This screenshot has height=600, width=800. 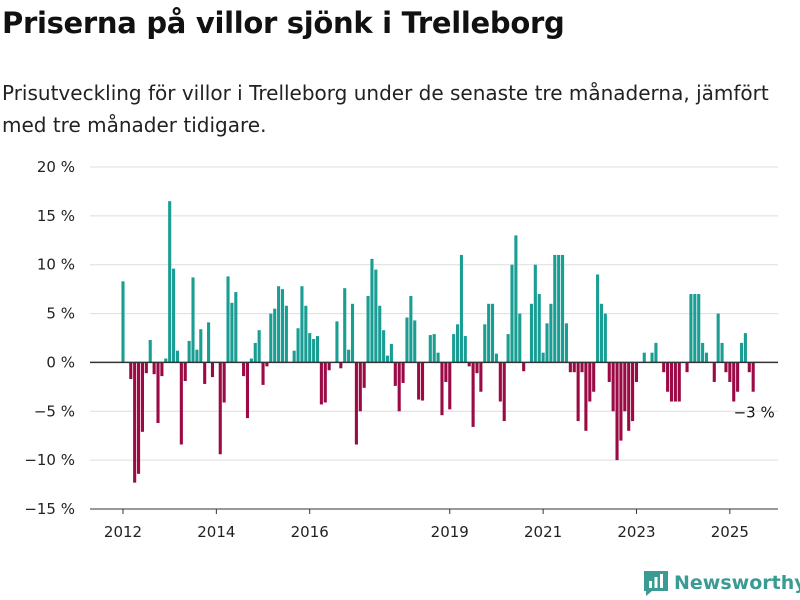 I want to click on bar-chart-logo-icon, so click(x=656, y=583).